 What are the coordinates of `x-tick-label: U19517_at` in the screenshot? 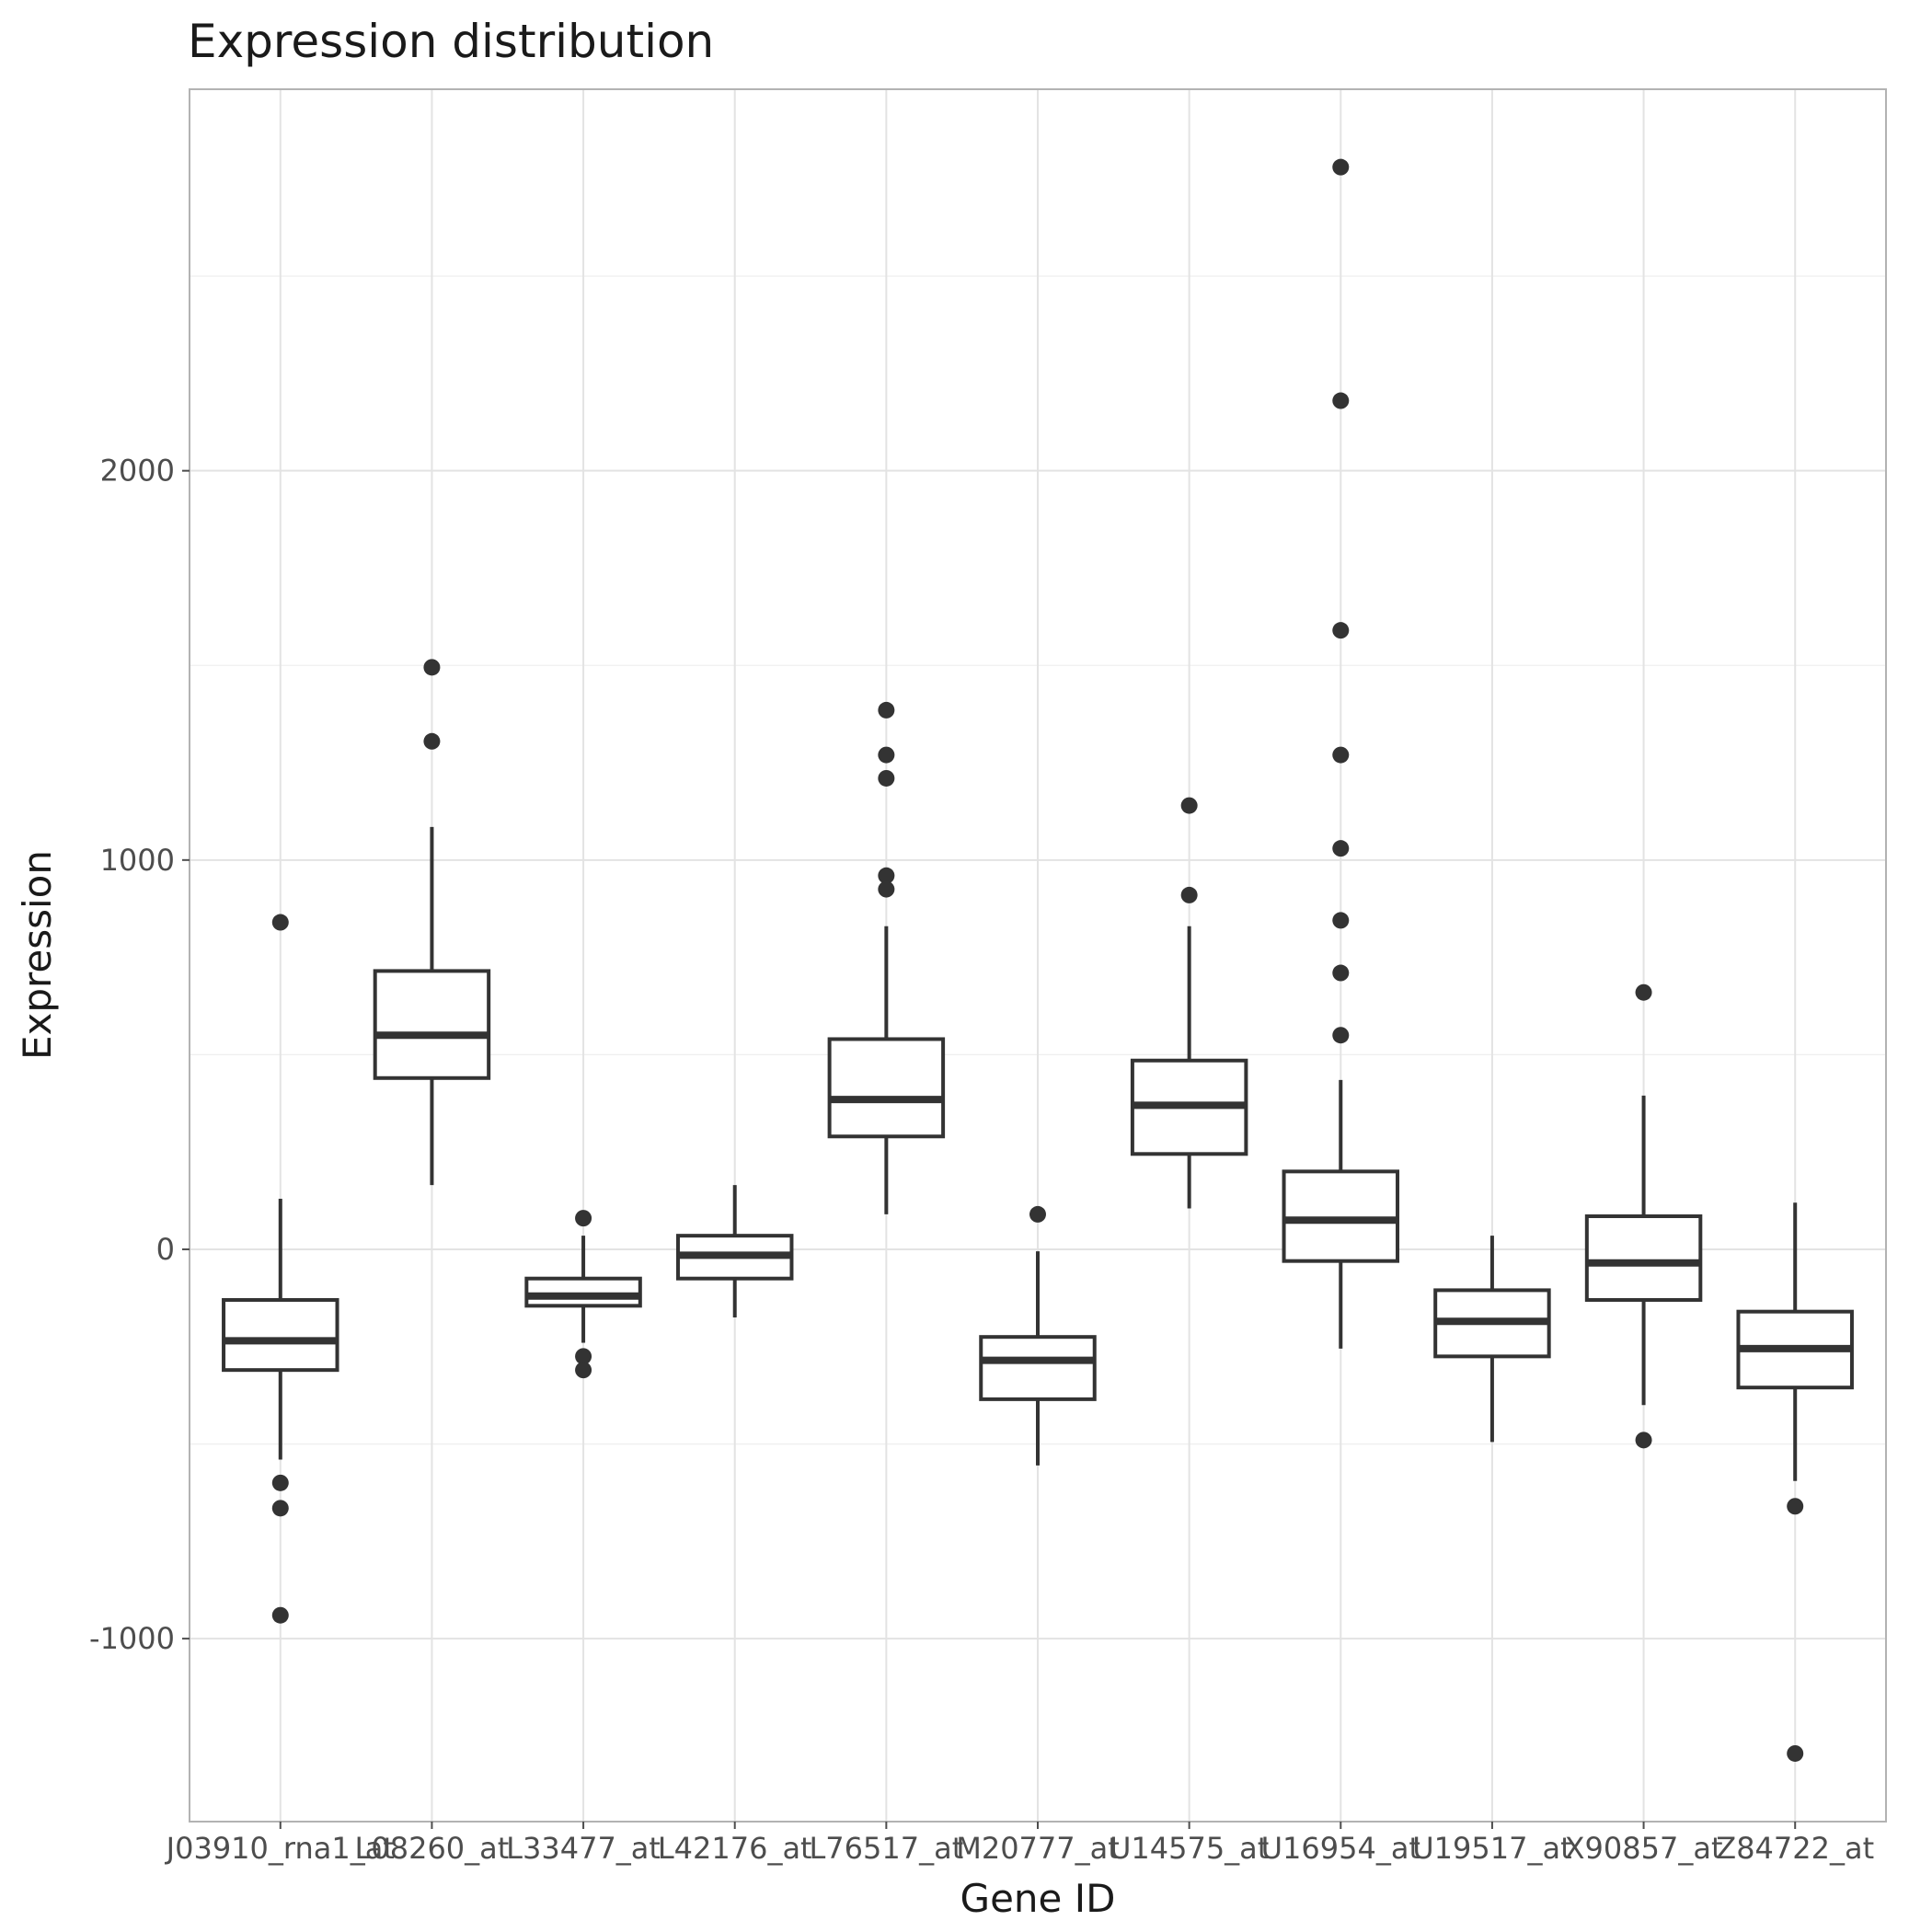 It's located at (1491, 1848).